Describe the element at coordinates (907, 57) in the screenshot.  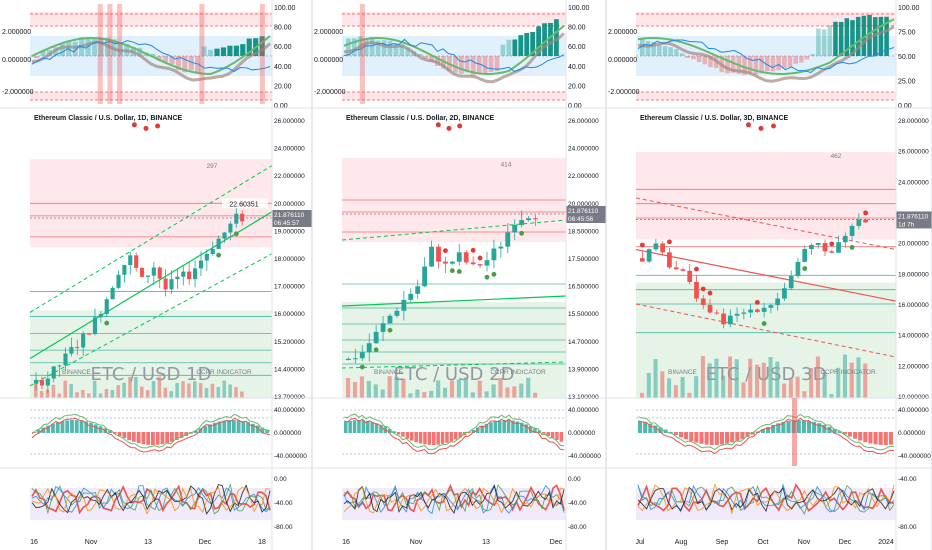
I see `upper-right-axis-label: 50.00` at that location.